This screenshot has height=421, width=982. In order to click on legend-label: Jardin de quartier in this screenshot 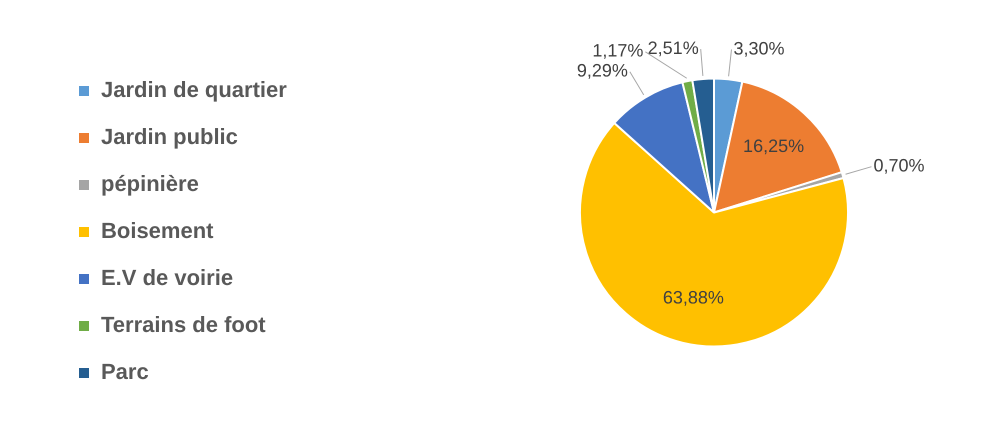, I will do `click(194, 89)`.